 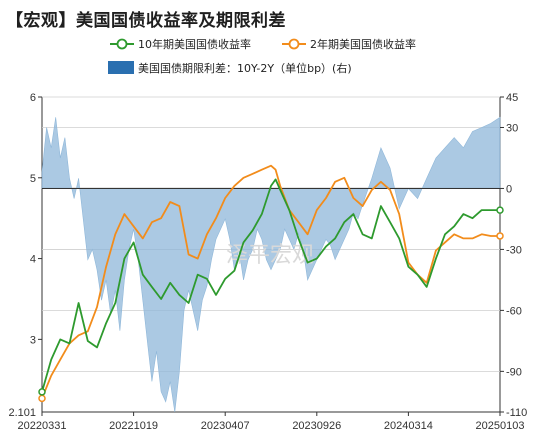 I want to click on x-tick-label: 20230926, so click(x=316, y=426).